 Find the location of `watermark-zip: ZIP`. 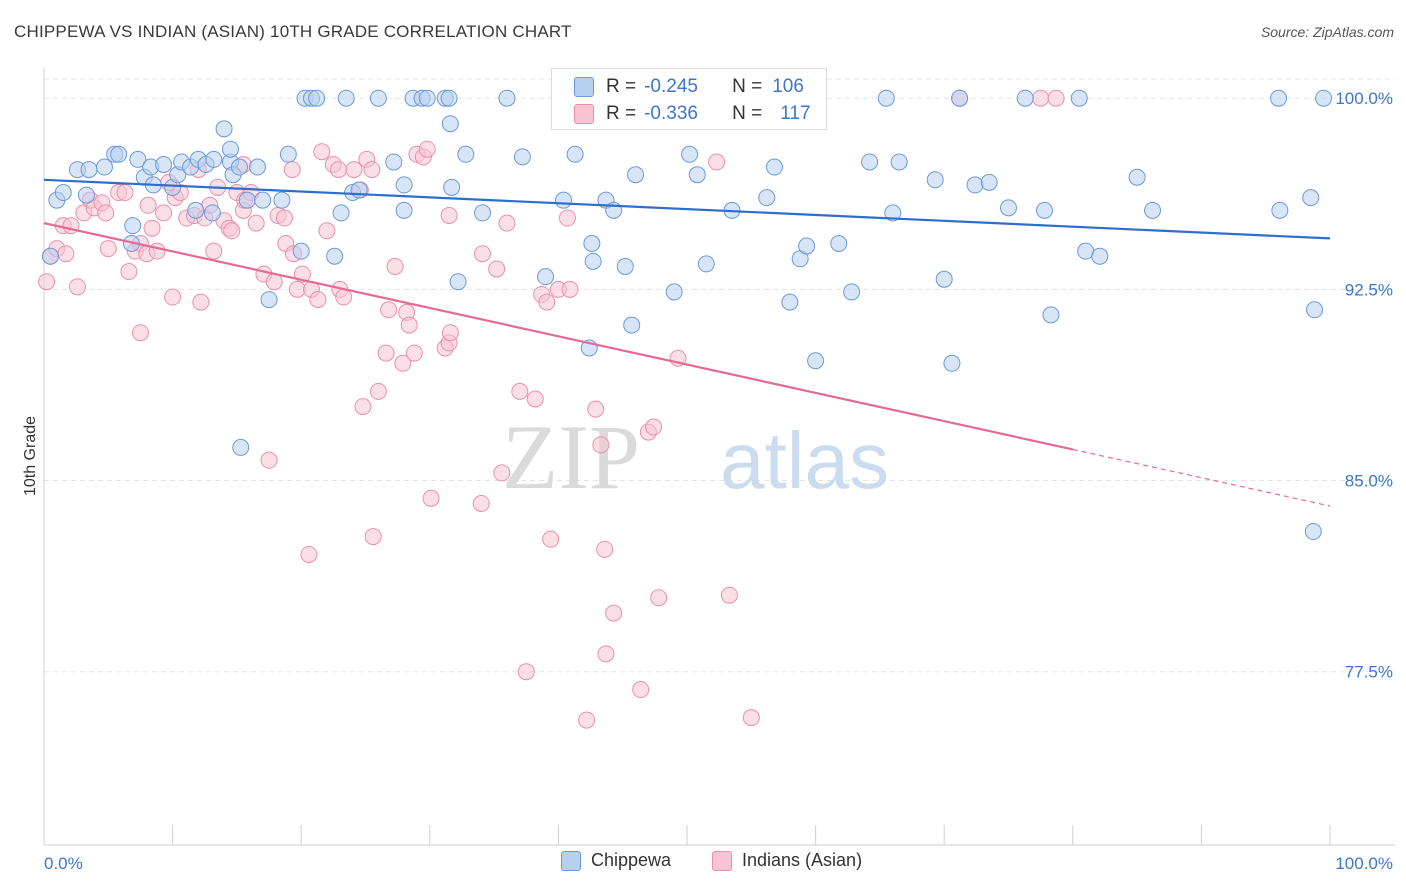

watermark-zip: ZIP is located at coordinates (571, 457).